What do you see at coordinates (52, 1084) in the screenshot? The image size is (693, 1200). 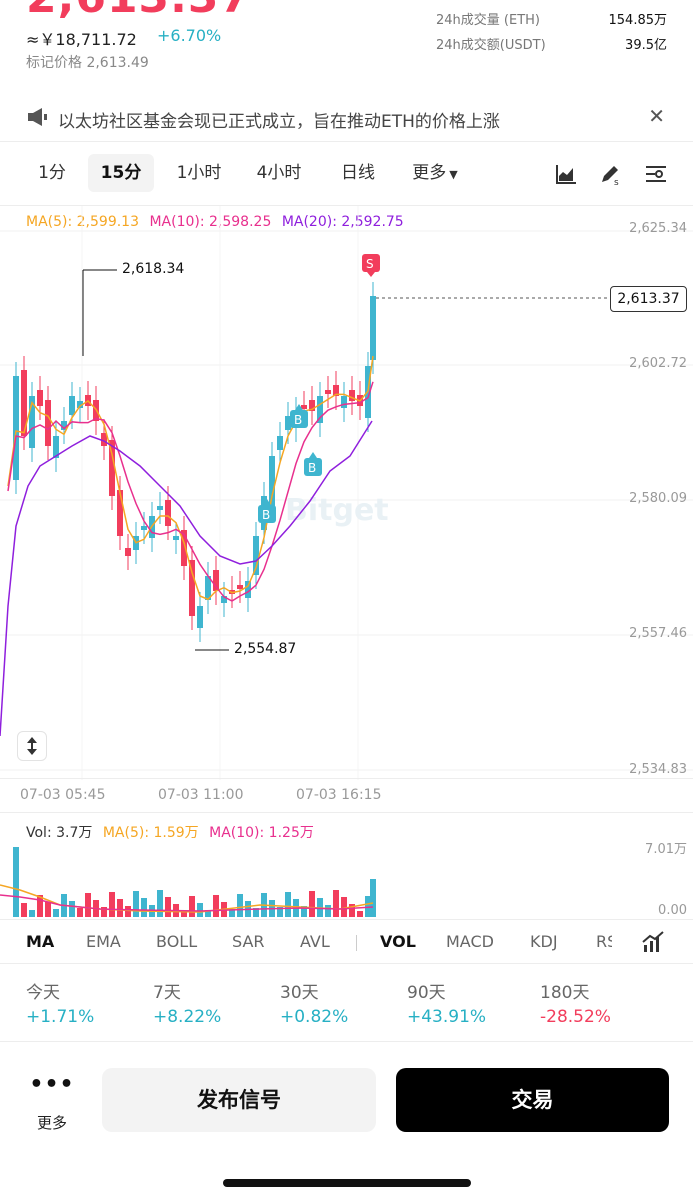 I see `more-dots-icon: •••` at bounding box center [52, 1084].